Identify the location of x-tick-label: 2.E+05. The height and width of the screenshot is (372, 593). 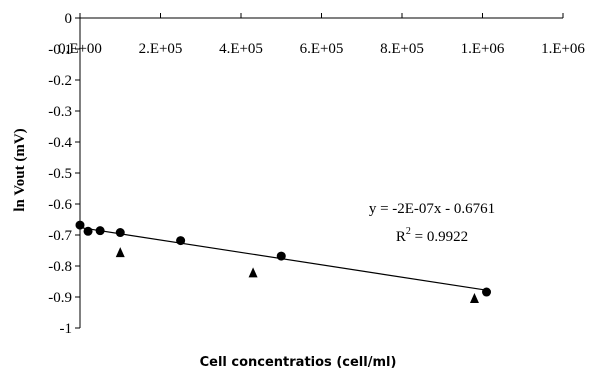
(161, 49).